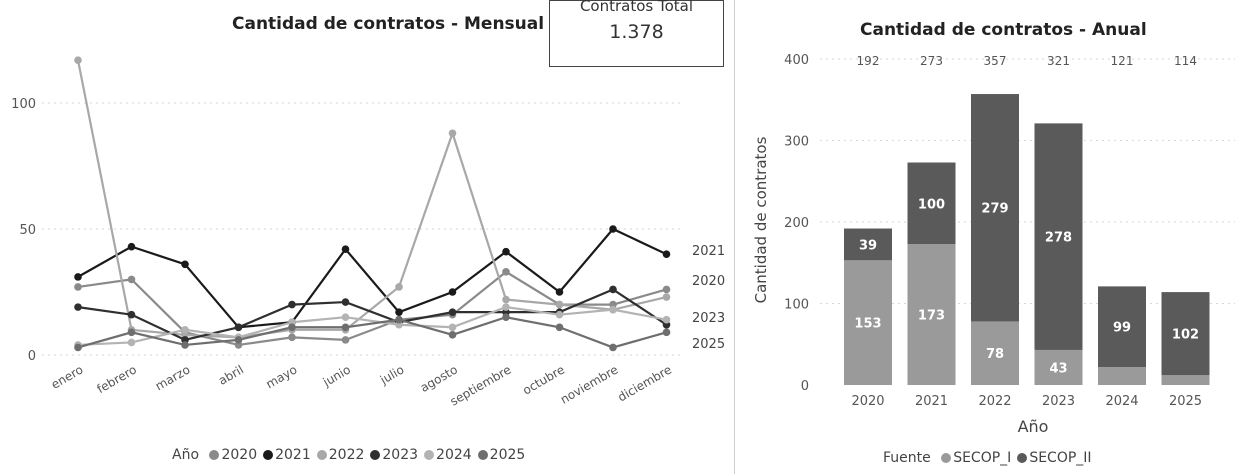  I want to click on x-tick-label: 2021, so click(931, 401).